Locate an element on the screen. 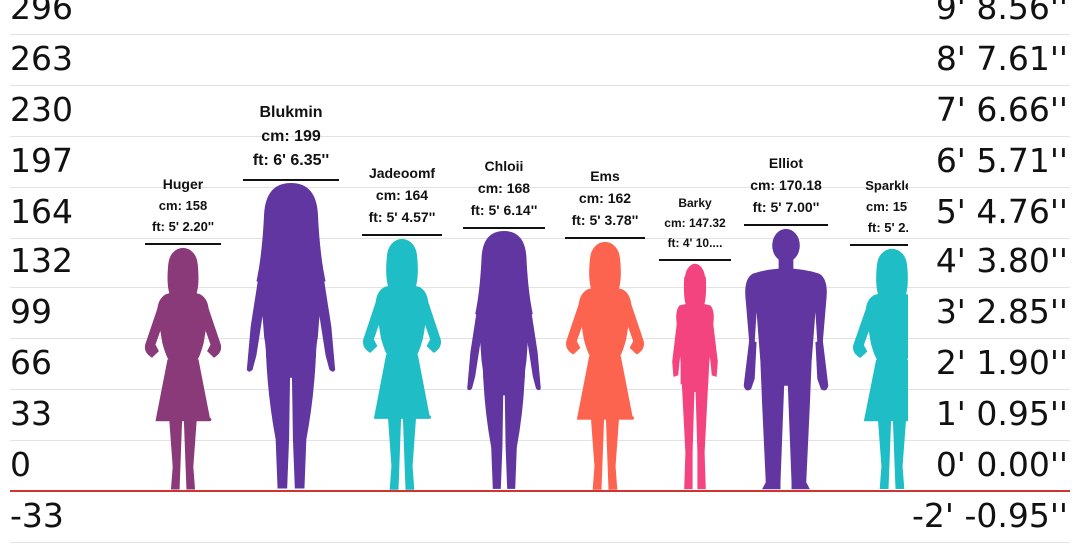 The width and height of the screenshot is (1080, 552). y-tick-label-cm: -33 is located at coordinates (37, 515).